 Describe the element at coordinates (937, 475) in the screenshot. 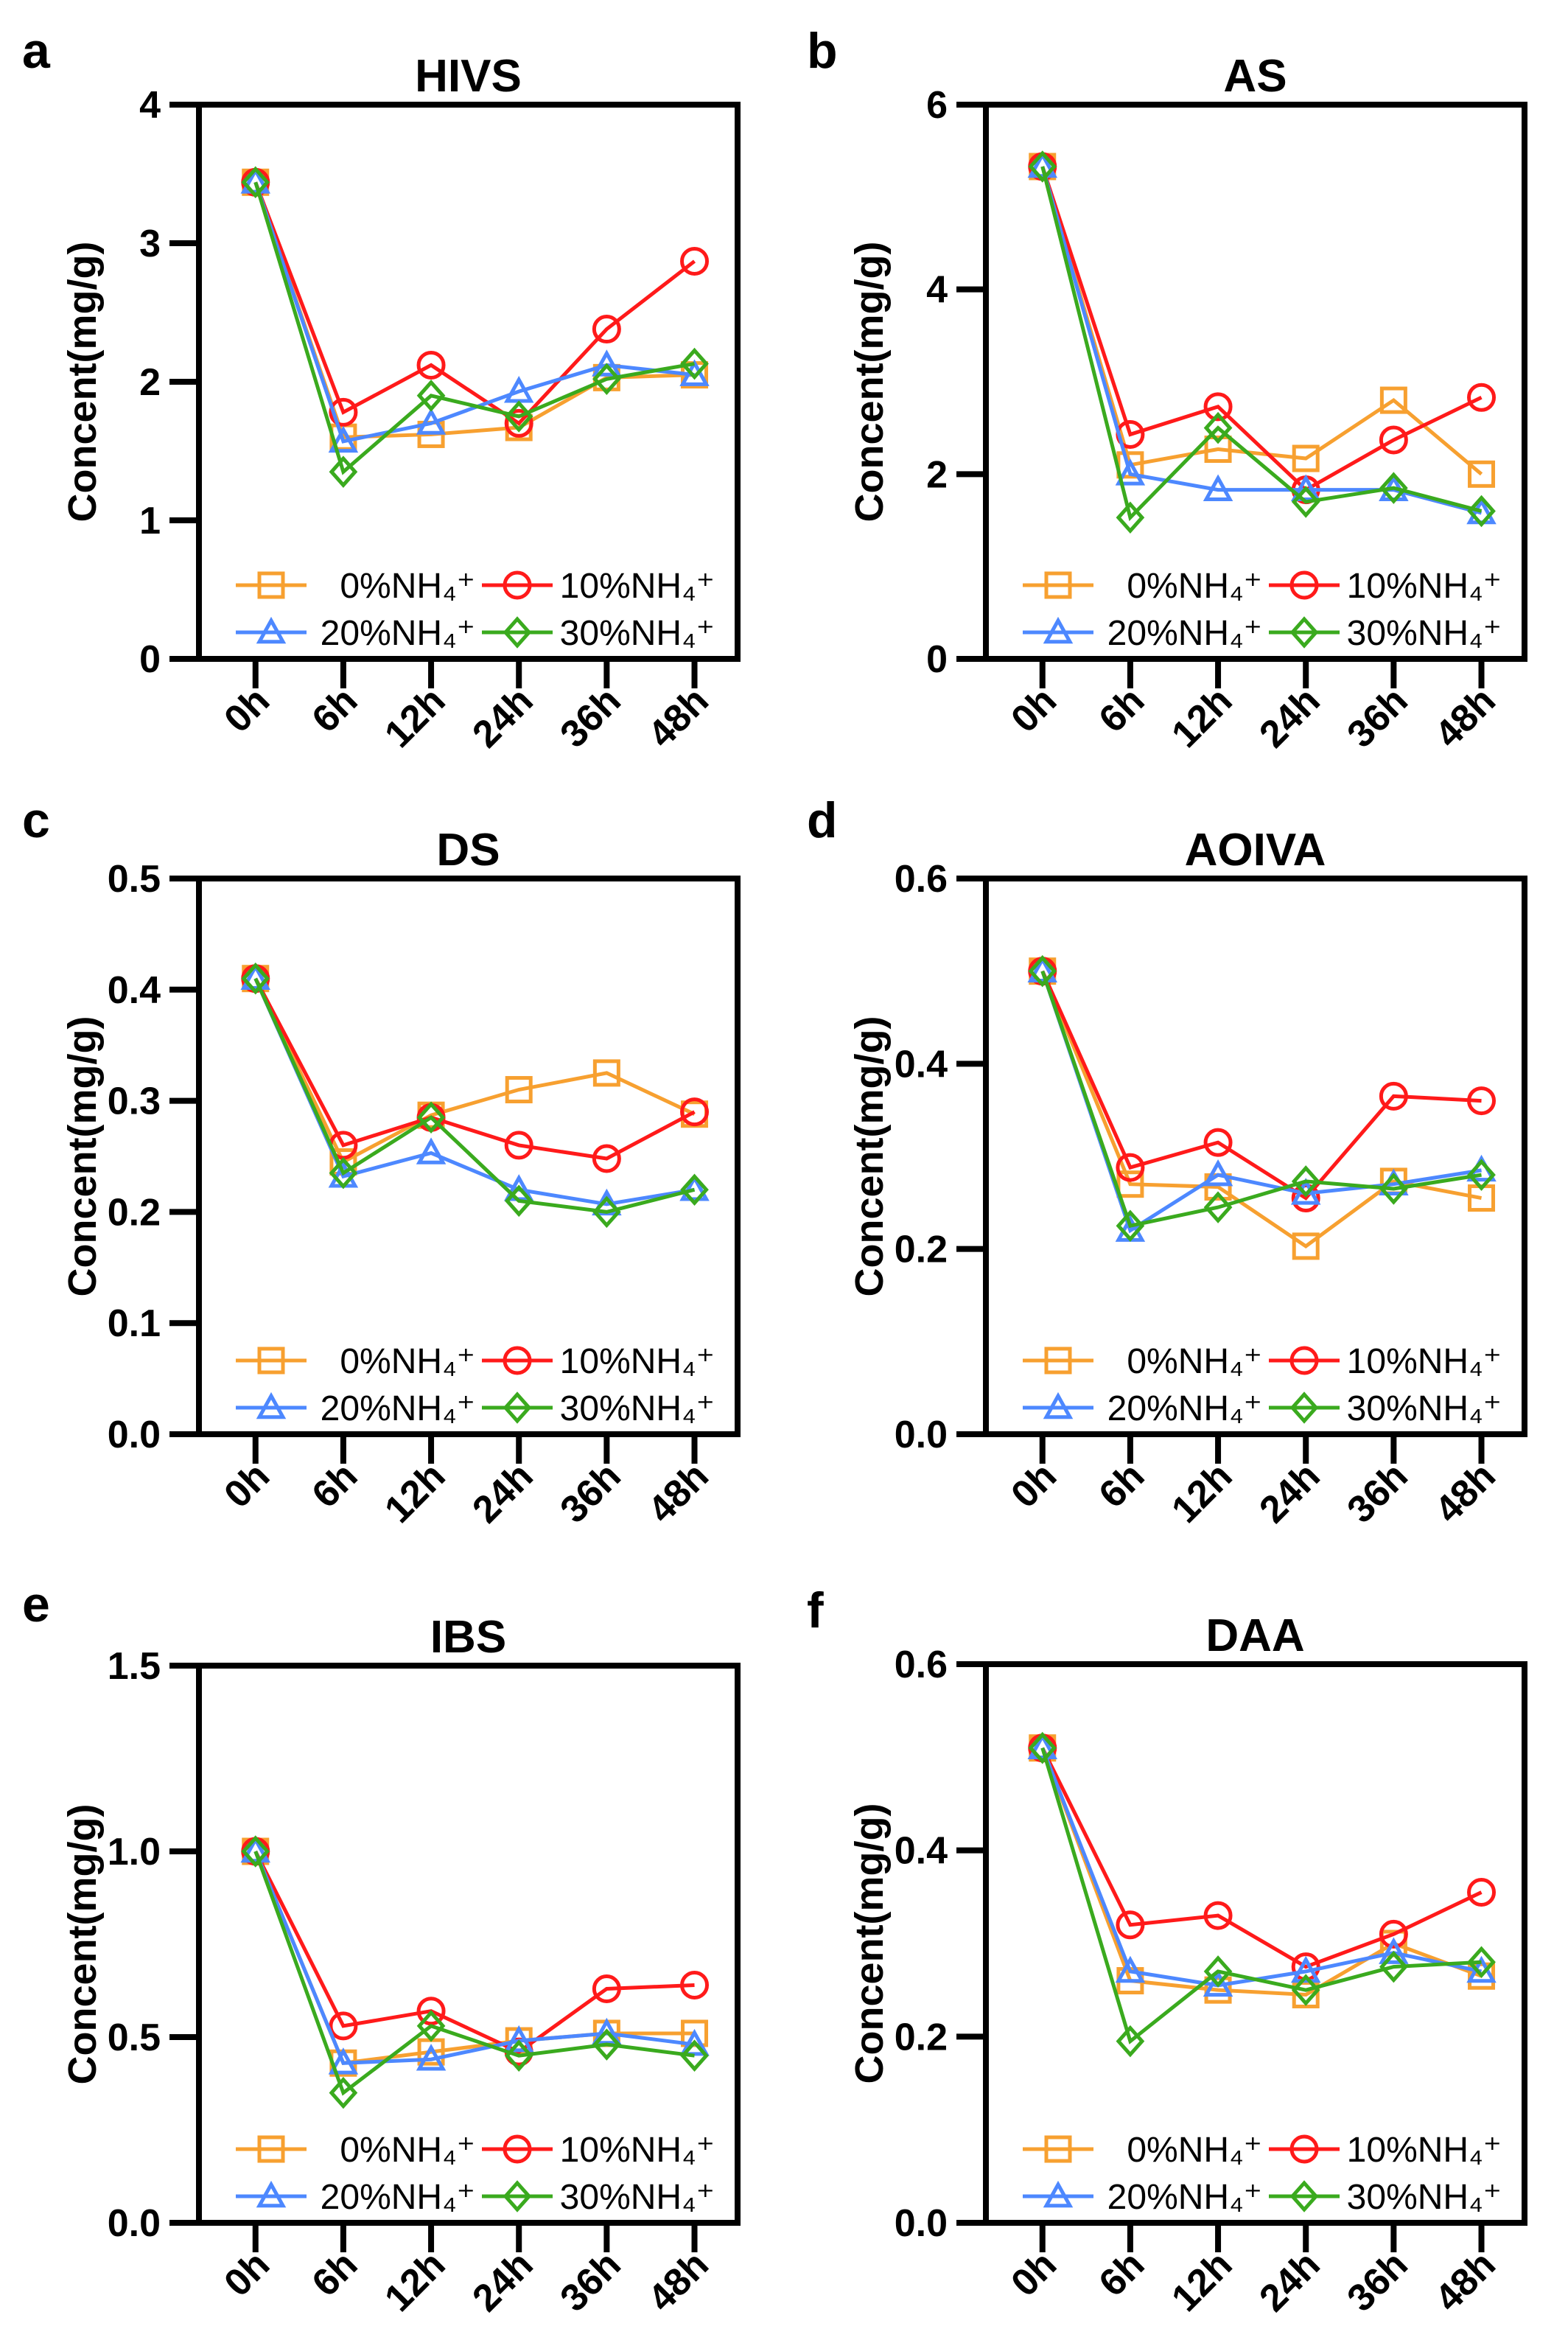

I see `y-tick-label: 2` at that location.